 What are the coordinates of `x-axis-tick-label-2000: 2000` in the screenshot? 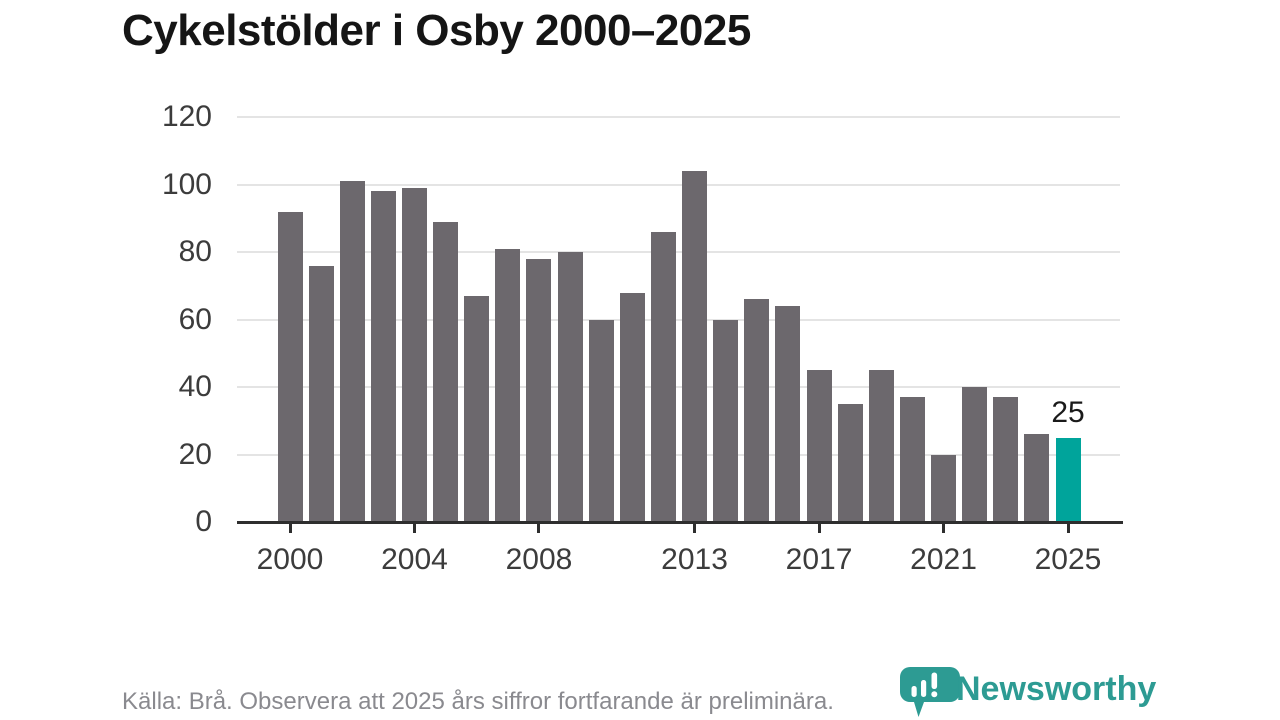 It's located at (290, 559).